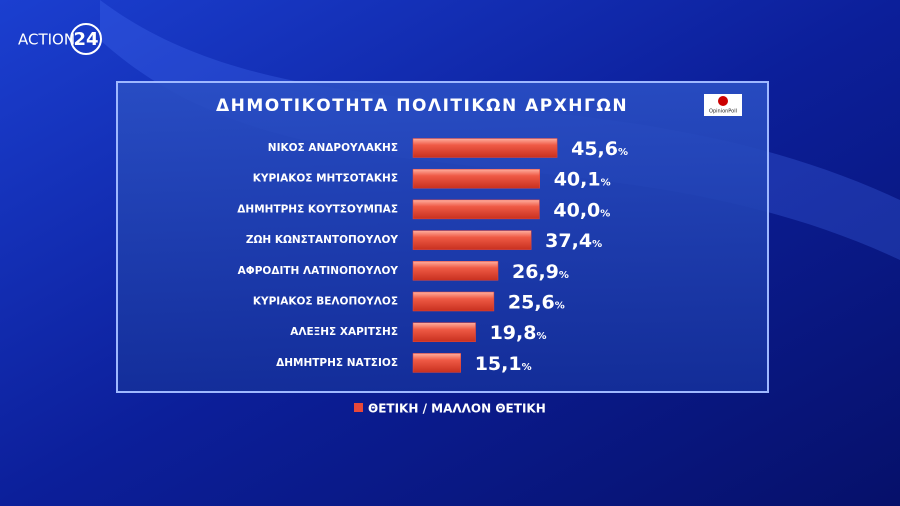  What do you see at coordinates (322, 240) in the screenshot?
I see `category-label: ΖΩΗ ΚΩΝΣΤΑΝΤΟΠΟΥΛΟΥ` at bounding box center [322, 240].